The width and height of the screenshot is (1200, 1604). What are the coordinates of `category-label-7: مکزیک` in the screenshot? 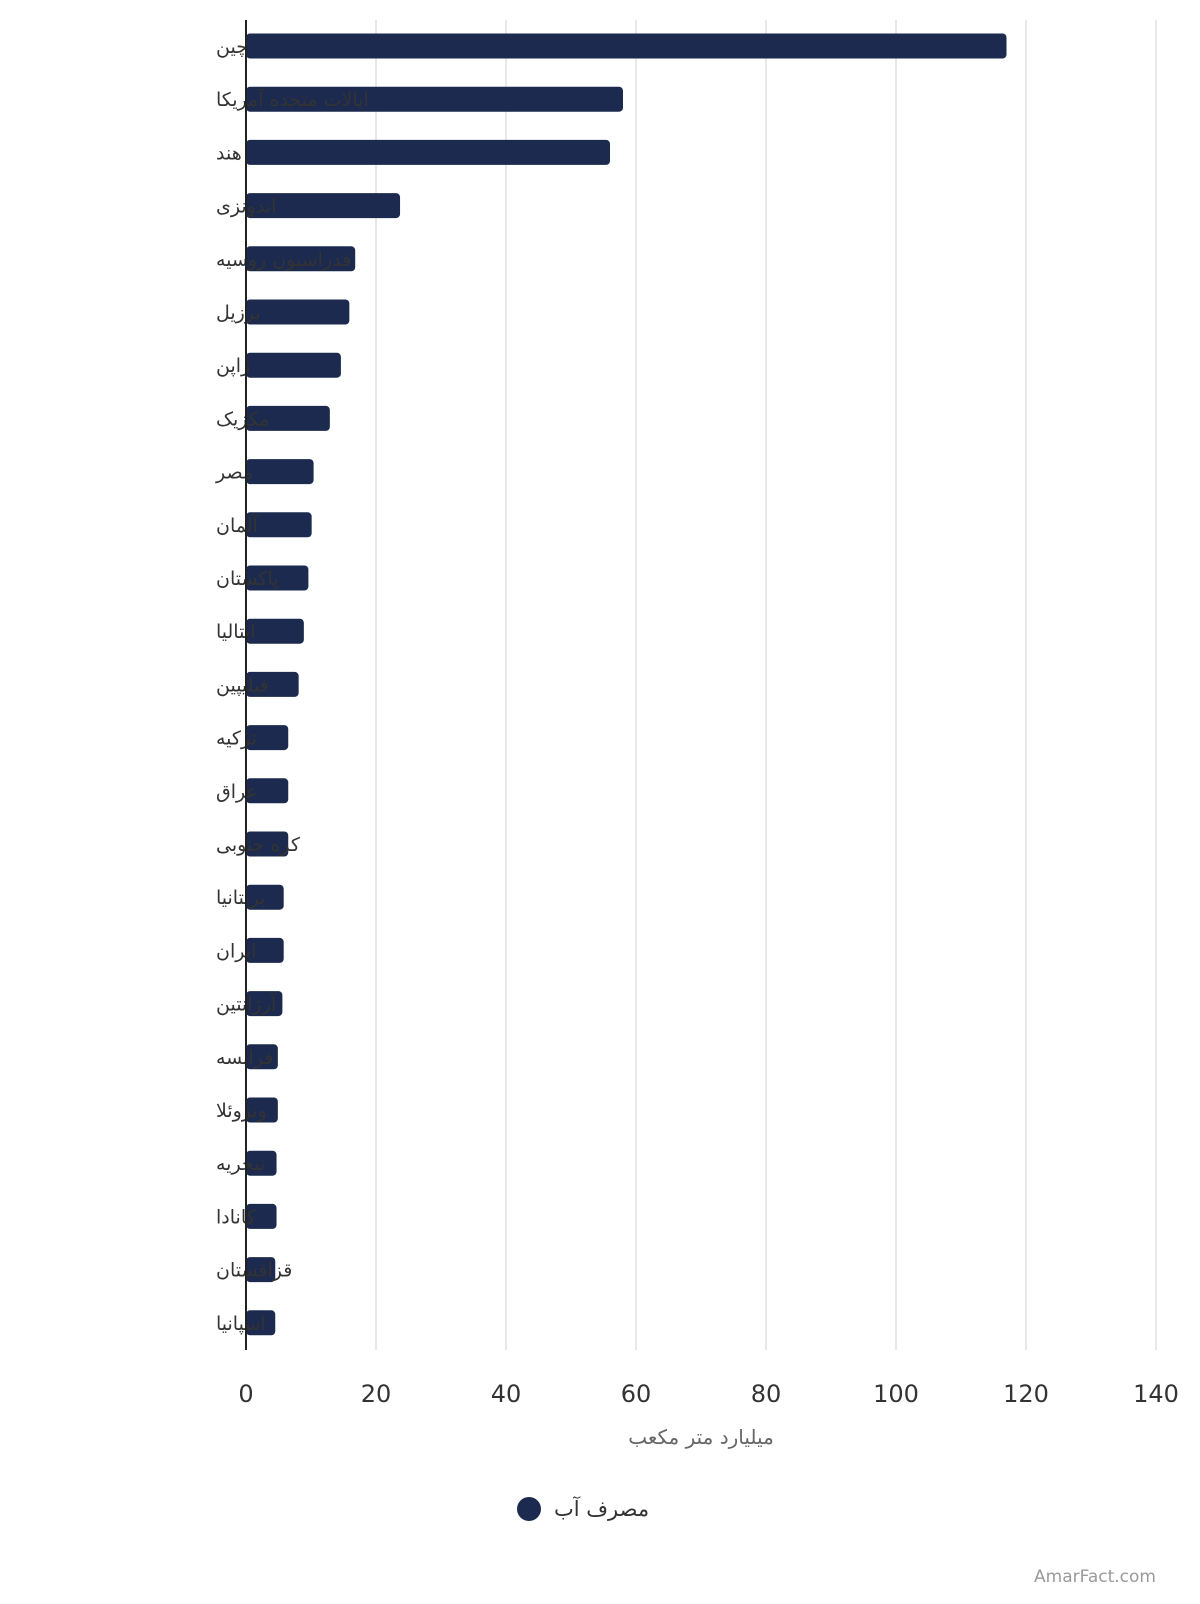 It's located at (242, 419).